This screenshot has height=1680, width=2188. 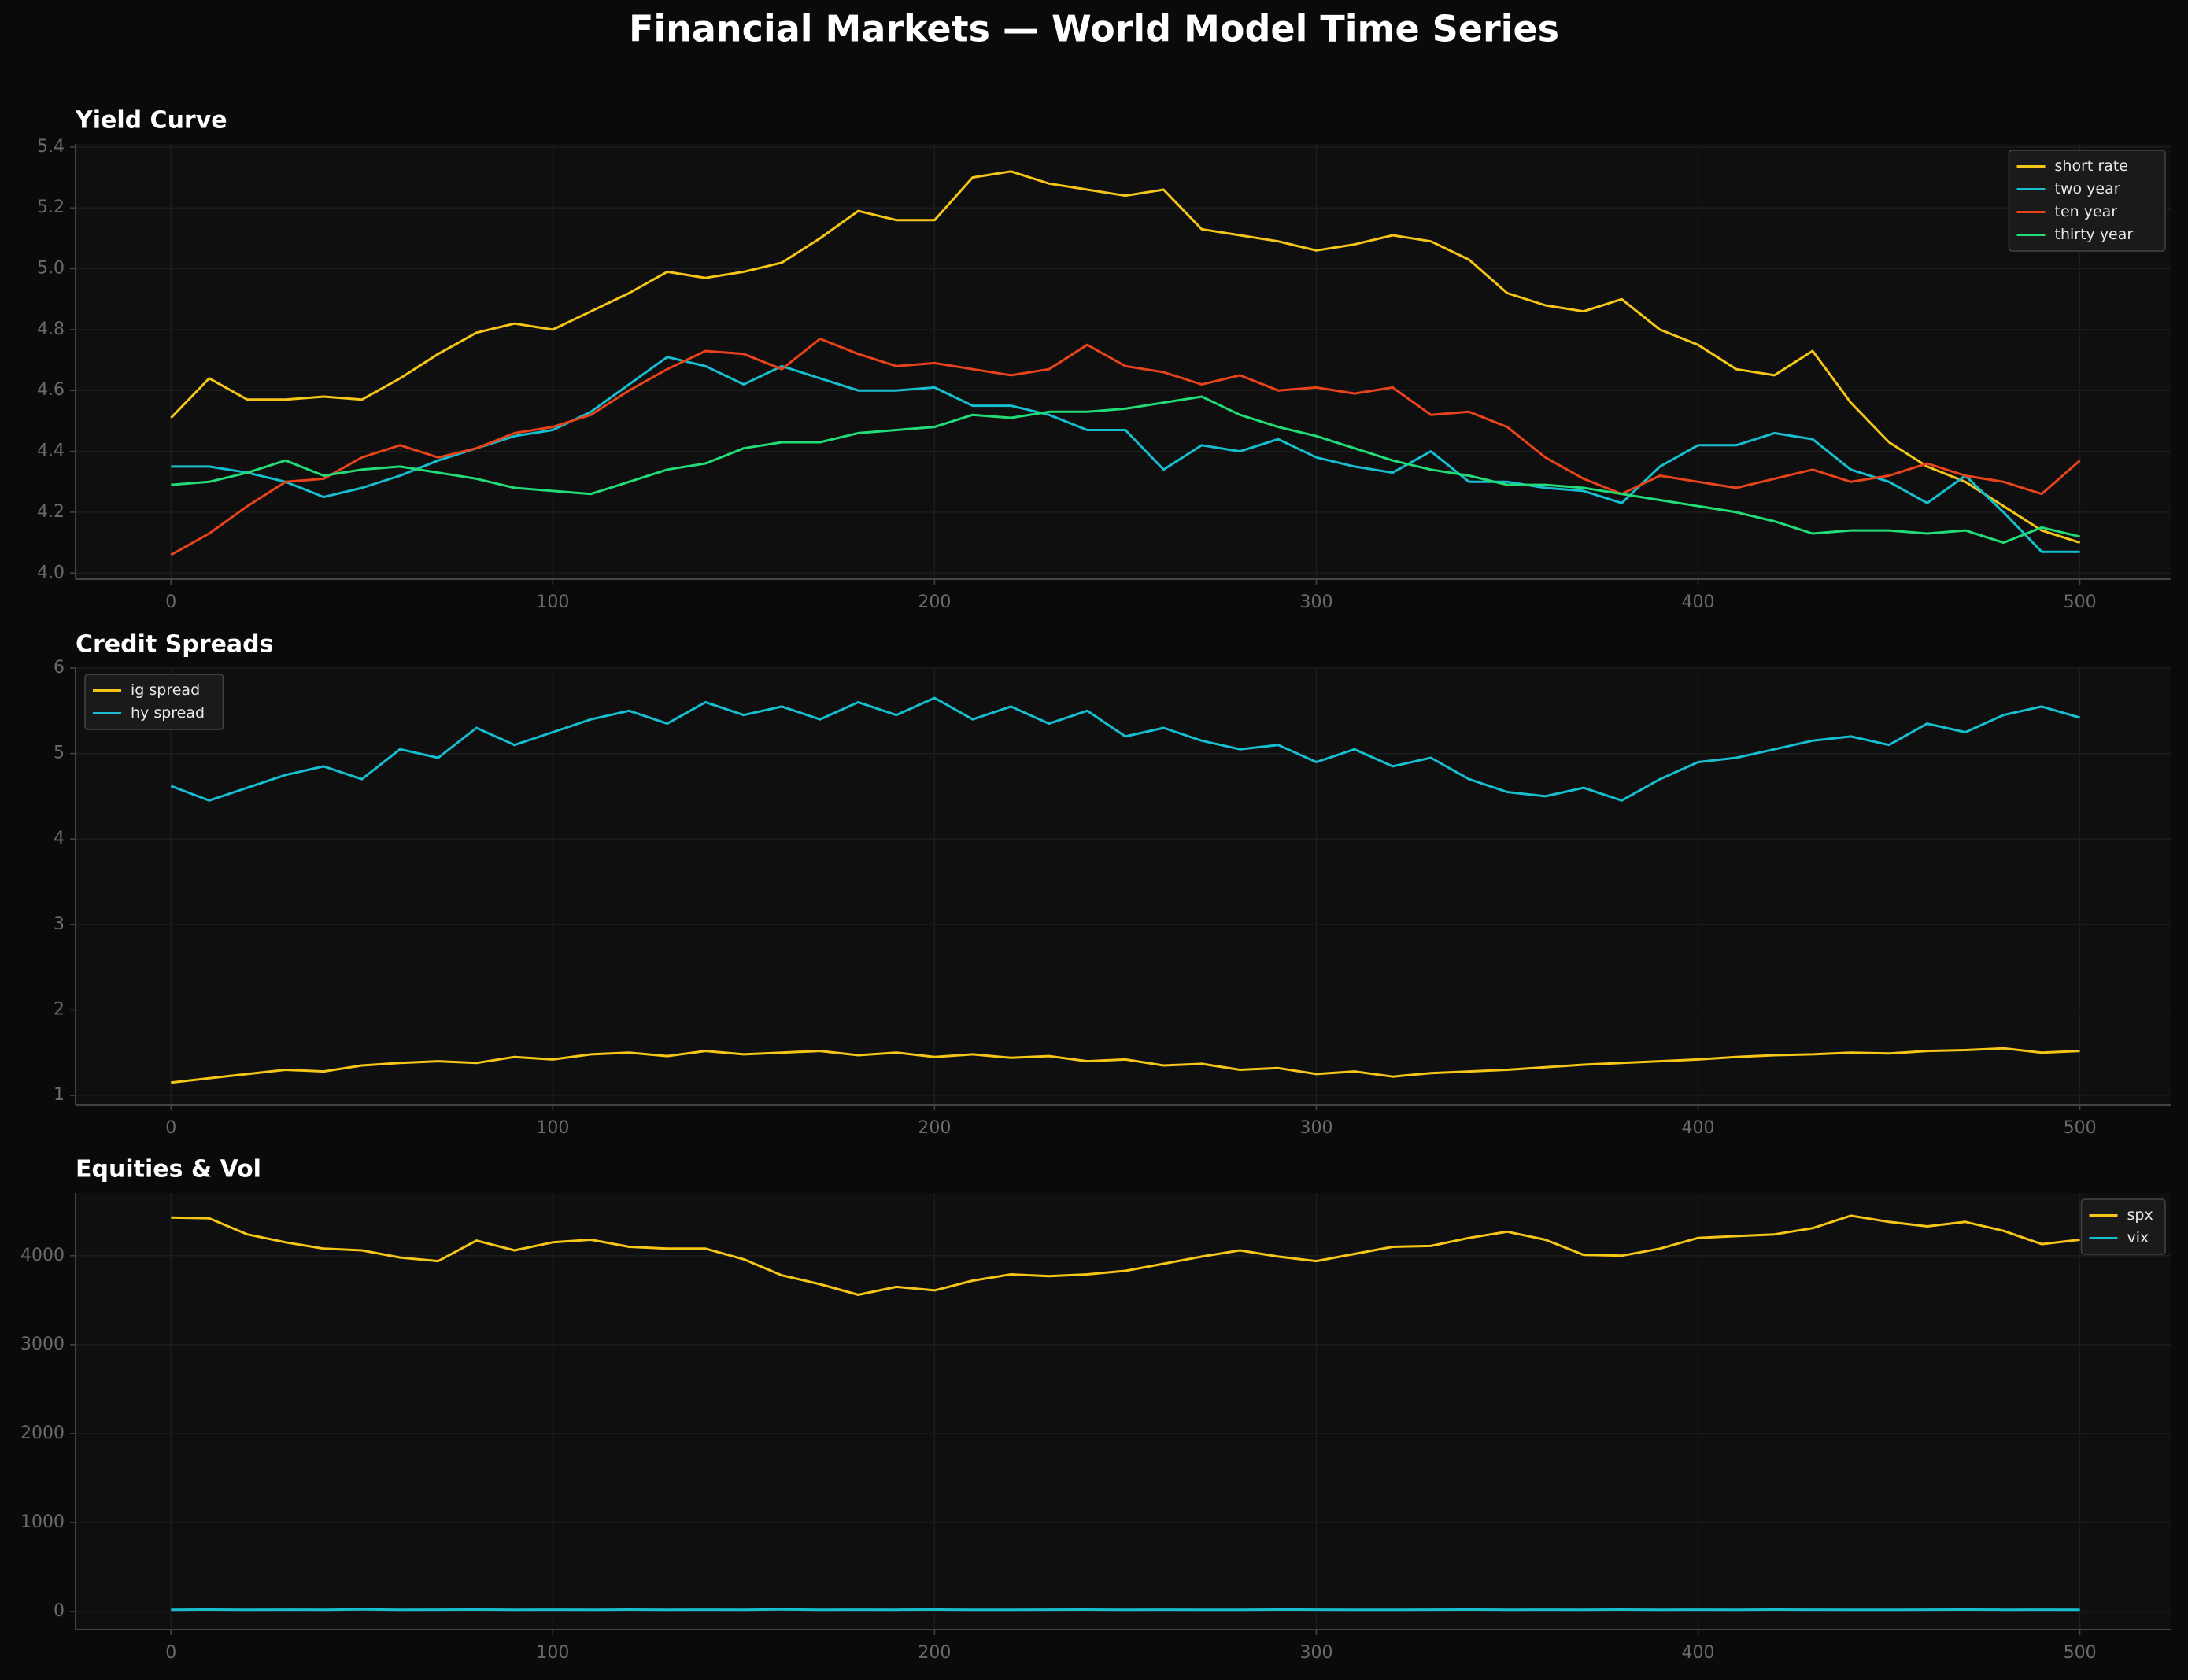 I want to click on y-tick-label: 2, so click(x=60, y=1009).